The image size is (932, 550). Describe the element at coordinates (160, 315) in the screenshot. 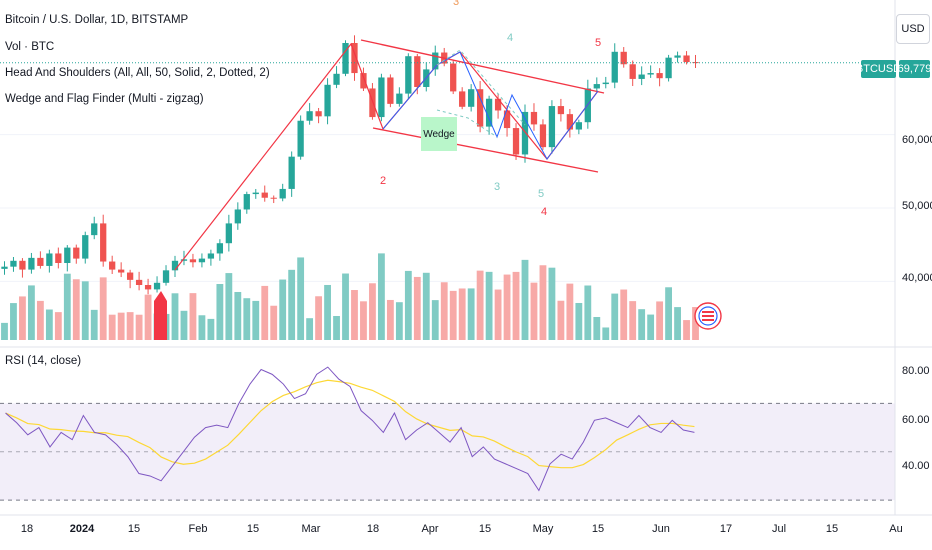

I see `signal-arrow` at that location.